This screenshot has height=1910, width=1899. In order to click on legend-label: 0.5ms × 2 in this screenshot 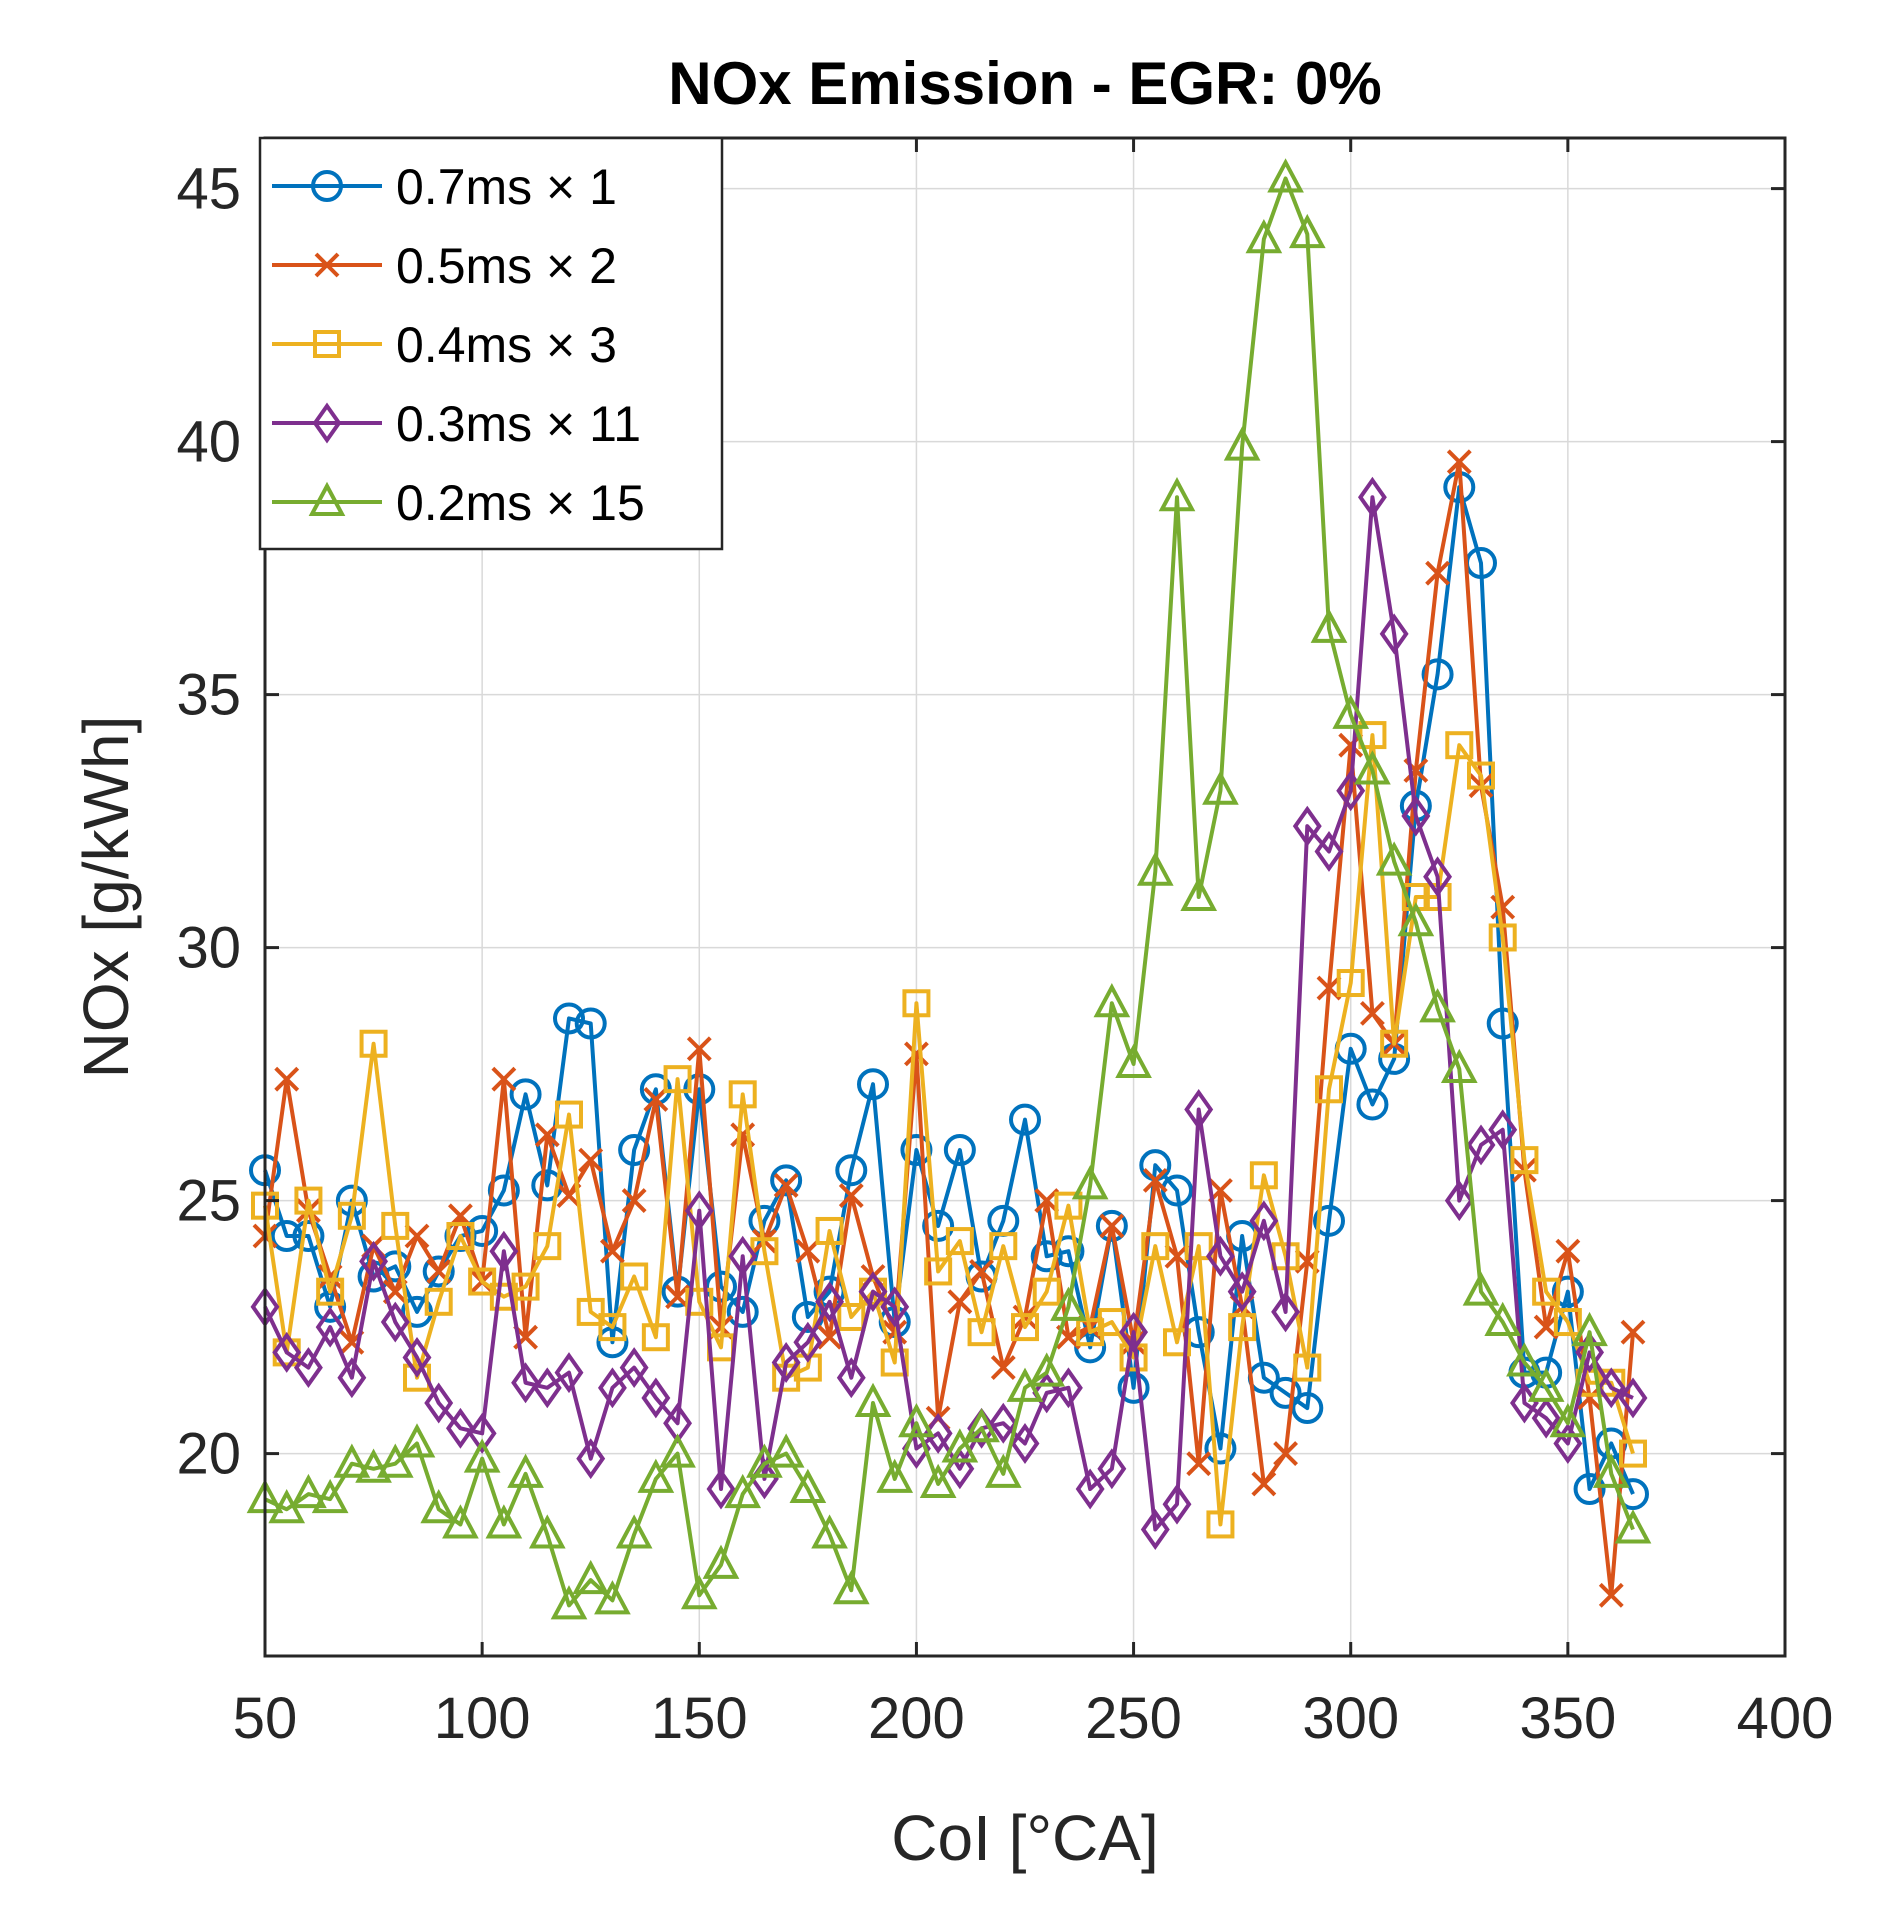, I will do `click(506, 266)`.